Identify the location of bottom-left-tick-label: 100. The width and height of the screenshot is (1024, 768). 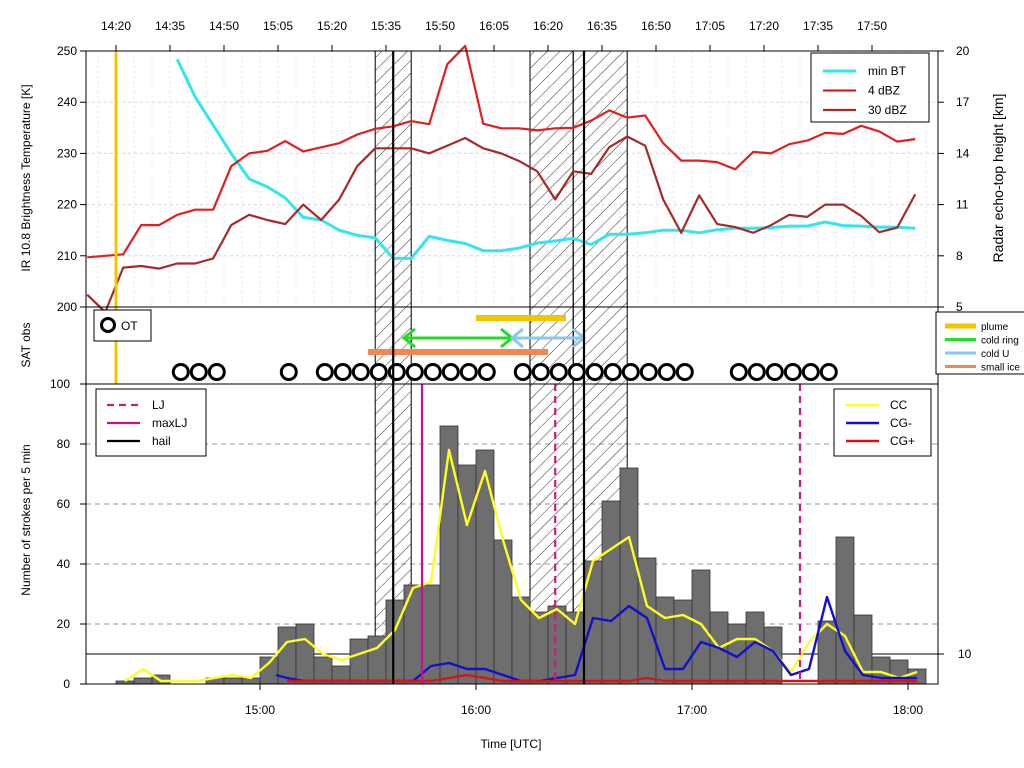
(60, 384).